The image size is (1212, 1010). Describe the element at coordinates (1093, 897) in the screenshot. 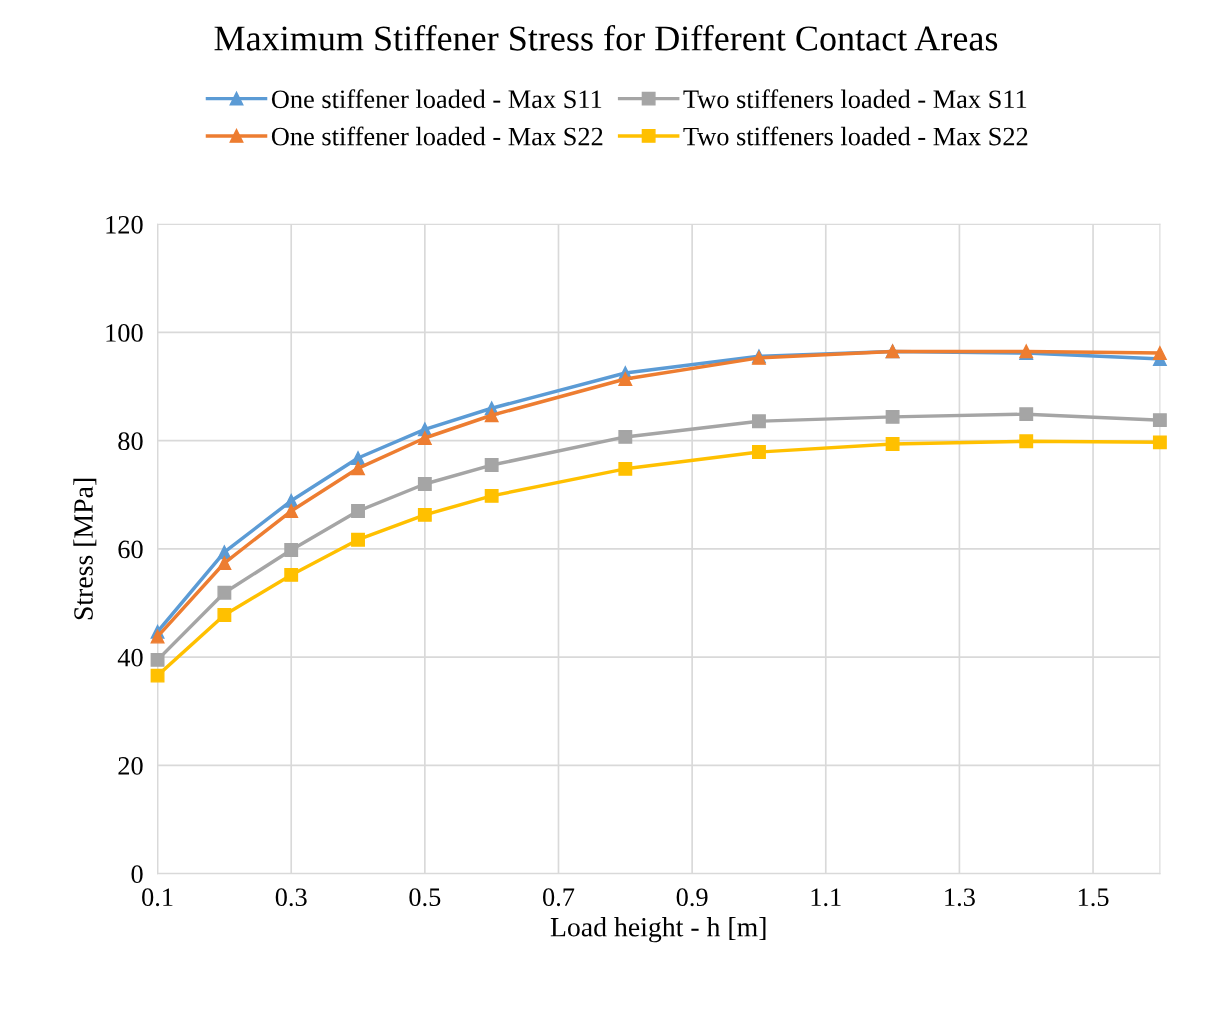

I see `x-tick-label: 1.5` at that location.